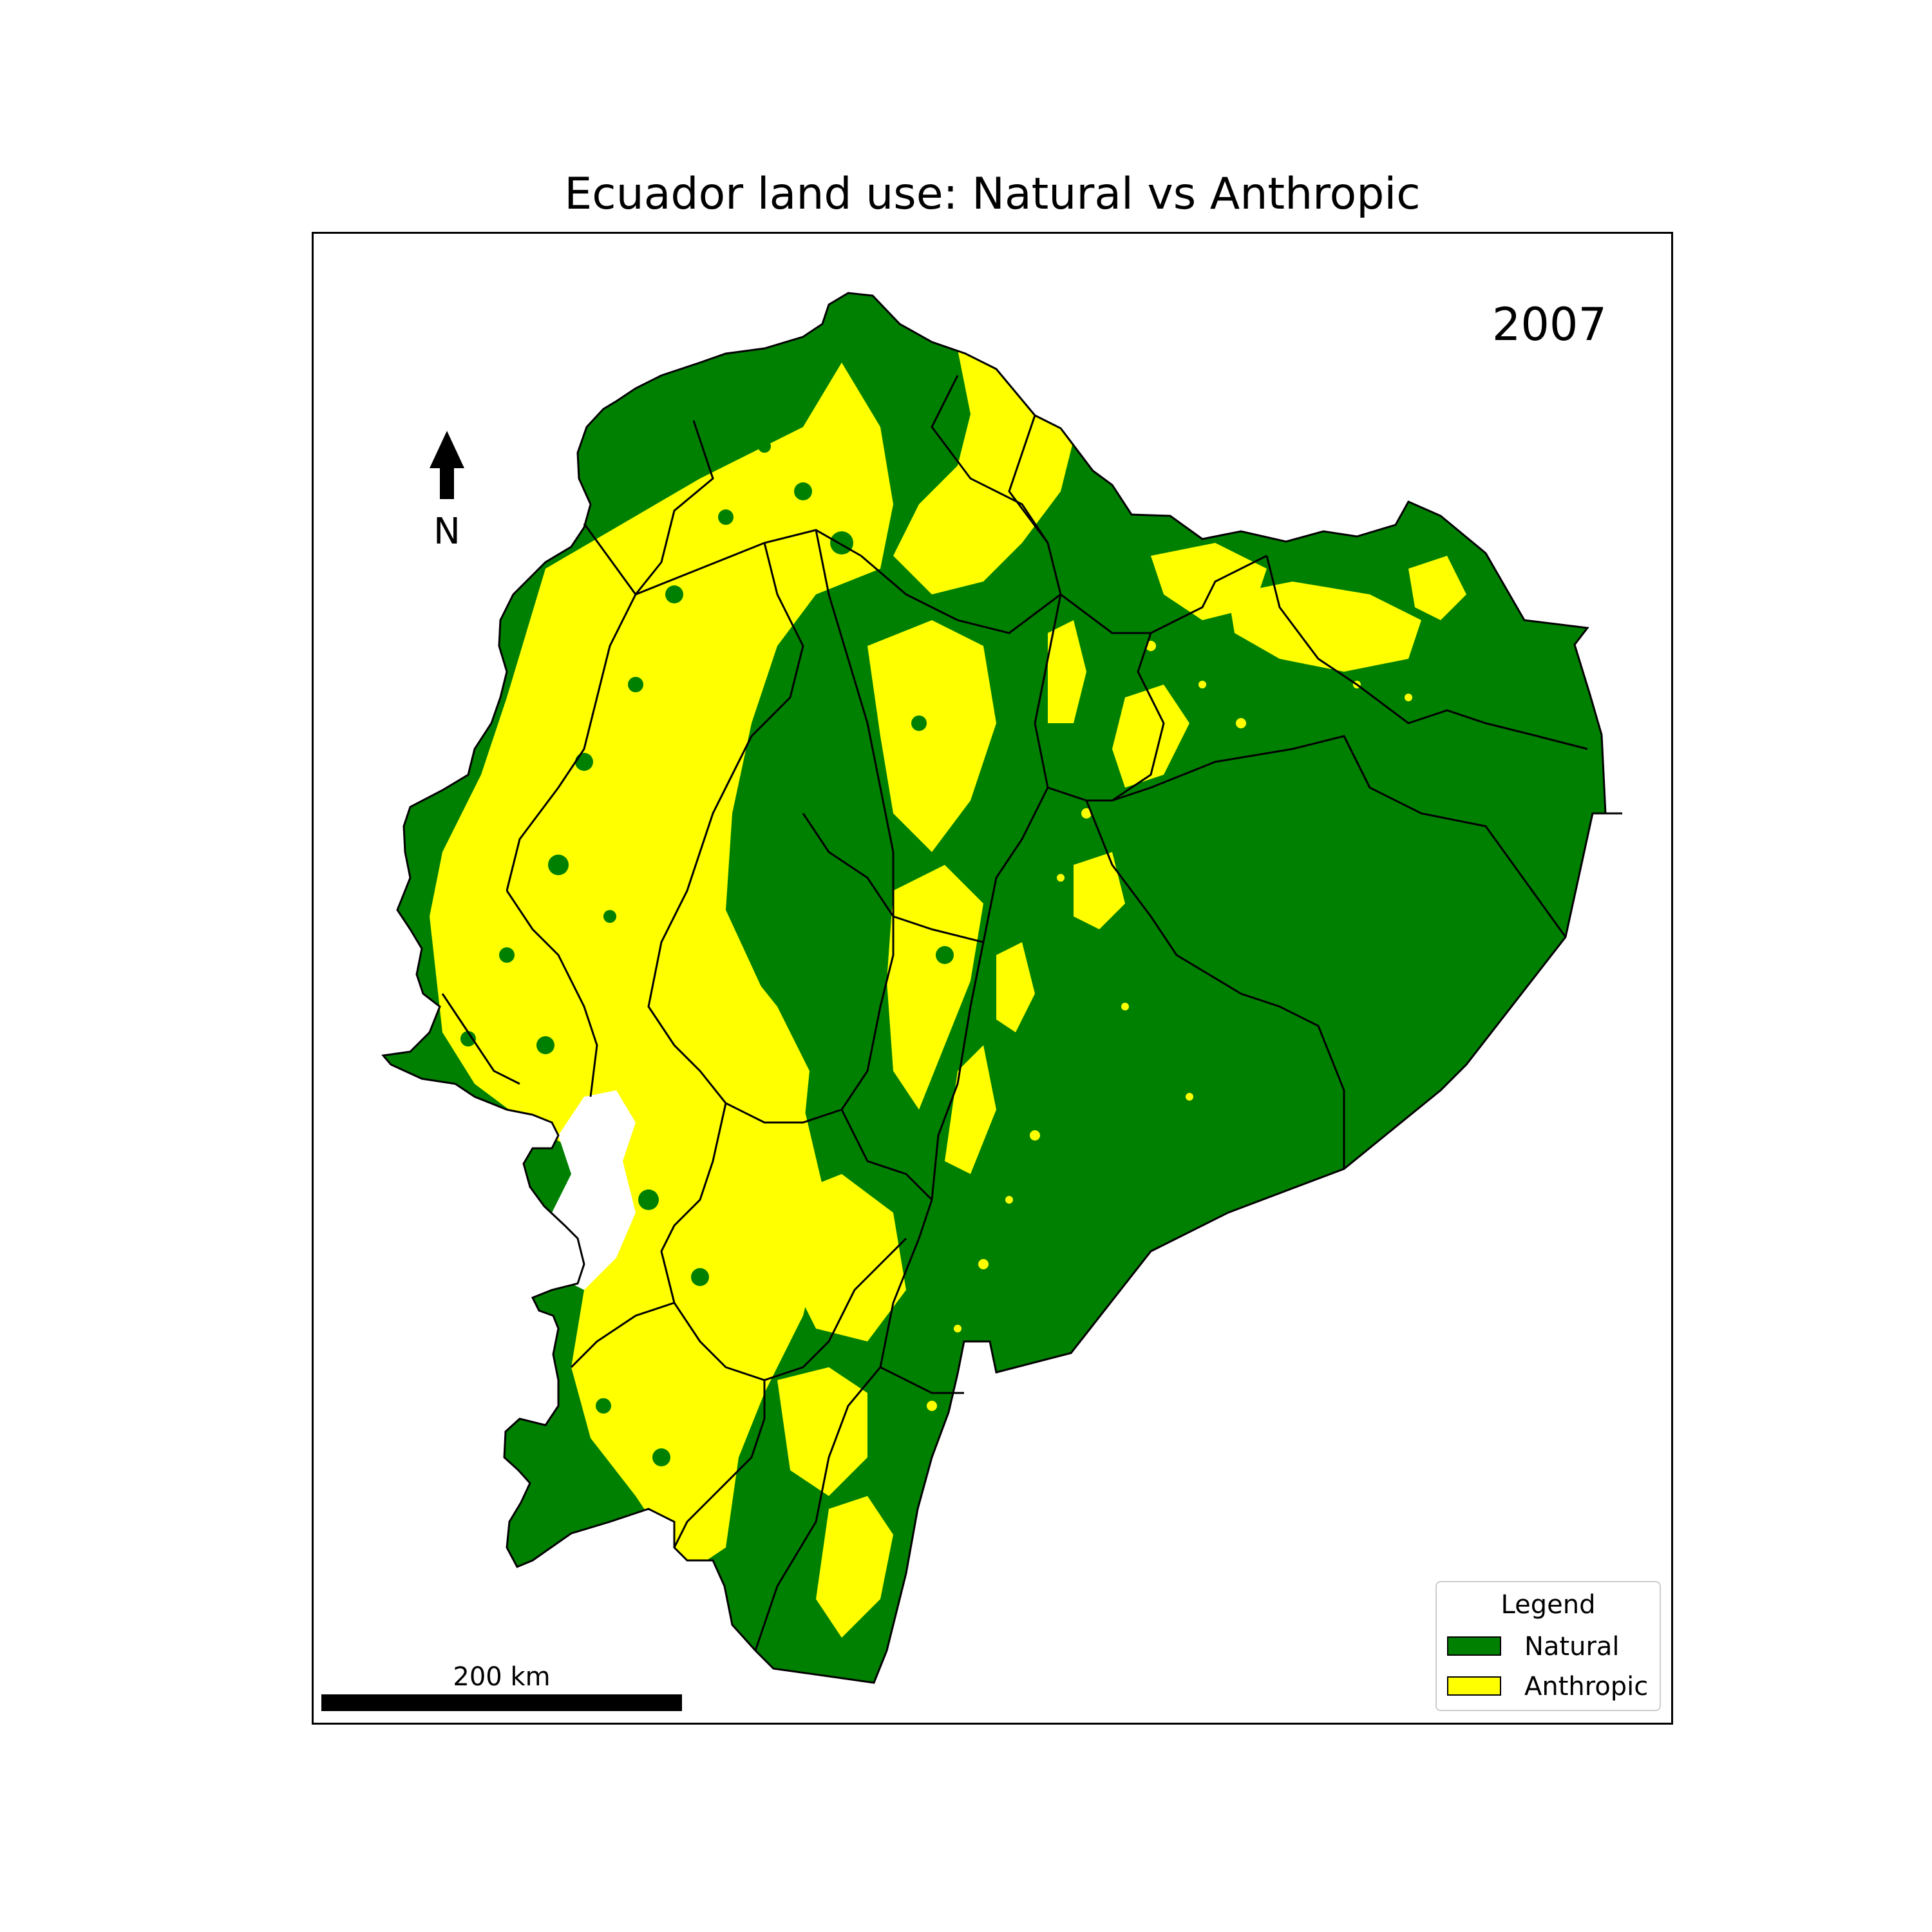 The image size is (1932, 1932). What do you see at coordinates (1474, 1686) in the screenshot?
I see `legend-swatch-anthropic` at bounding box center [1474, 1686].